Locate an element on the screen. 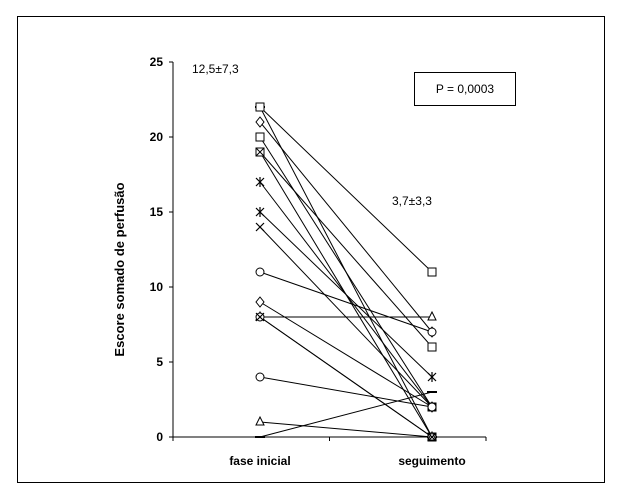 This screenshot has width=622, height=495. initial-summary-label: 12,5±7,3 is located at coordinates (215, 69).